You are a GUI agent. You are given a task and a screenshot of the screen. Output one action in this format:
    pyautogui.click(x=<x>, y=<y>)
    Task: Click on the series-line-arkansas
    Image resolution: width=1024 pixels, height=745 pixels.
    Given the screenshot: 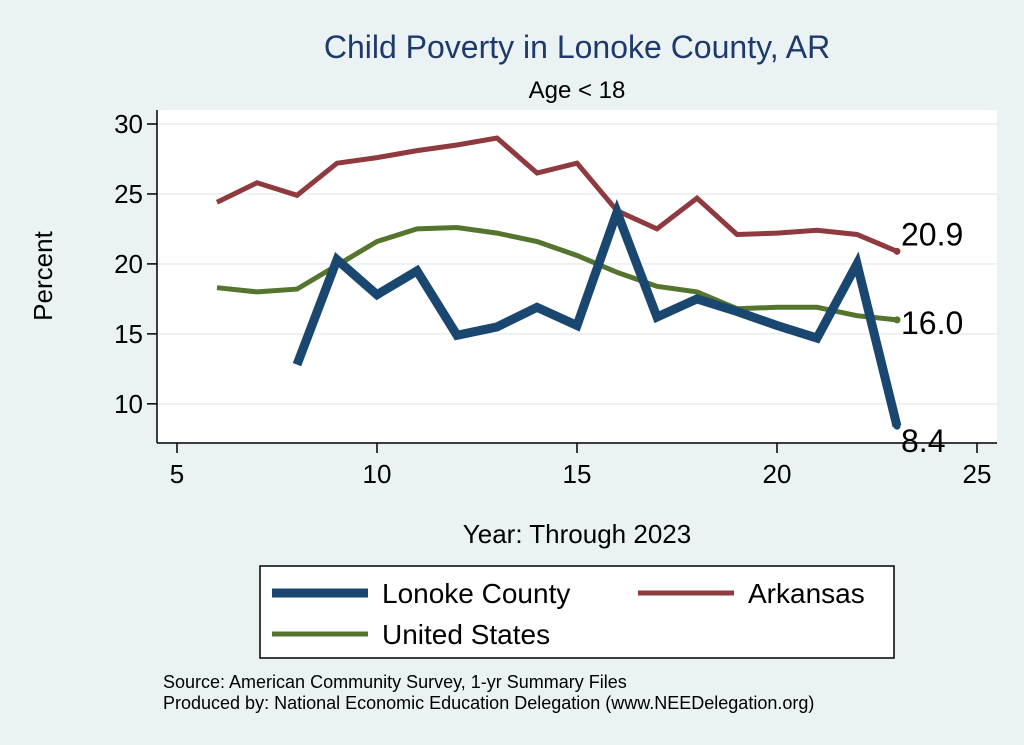 What is the action you would take?
    pyautogui.click(x=556, y=194)
    